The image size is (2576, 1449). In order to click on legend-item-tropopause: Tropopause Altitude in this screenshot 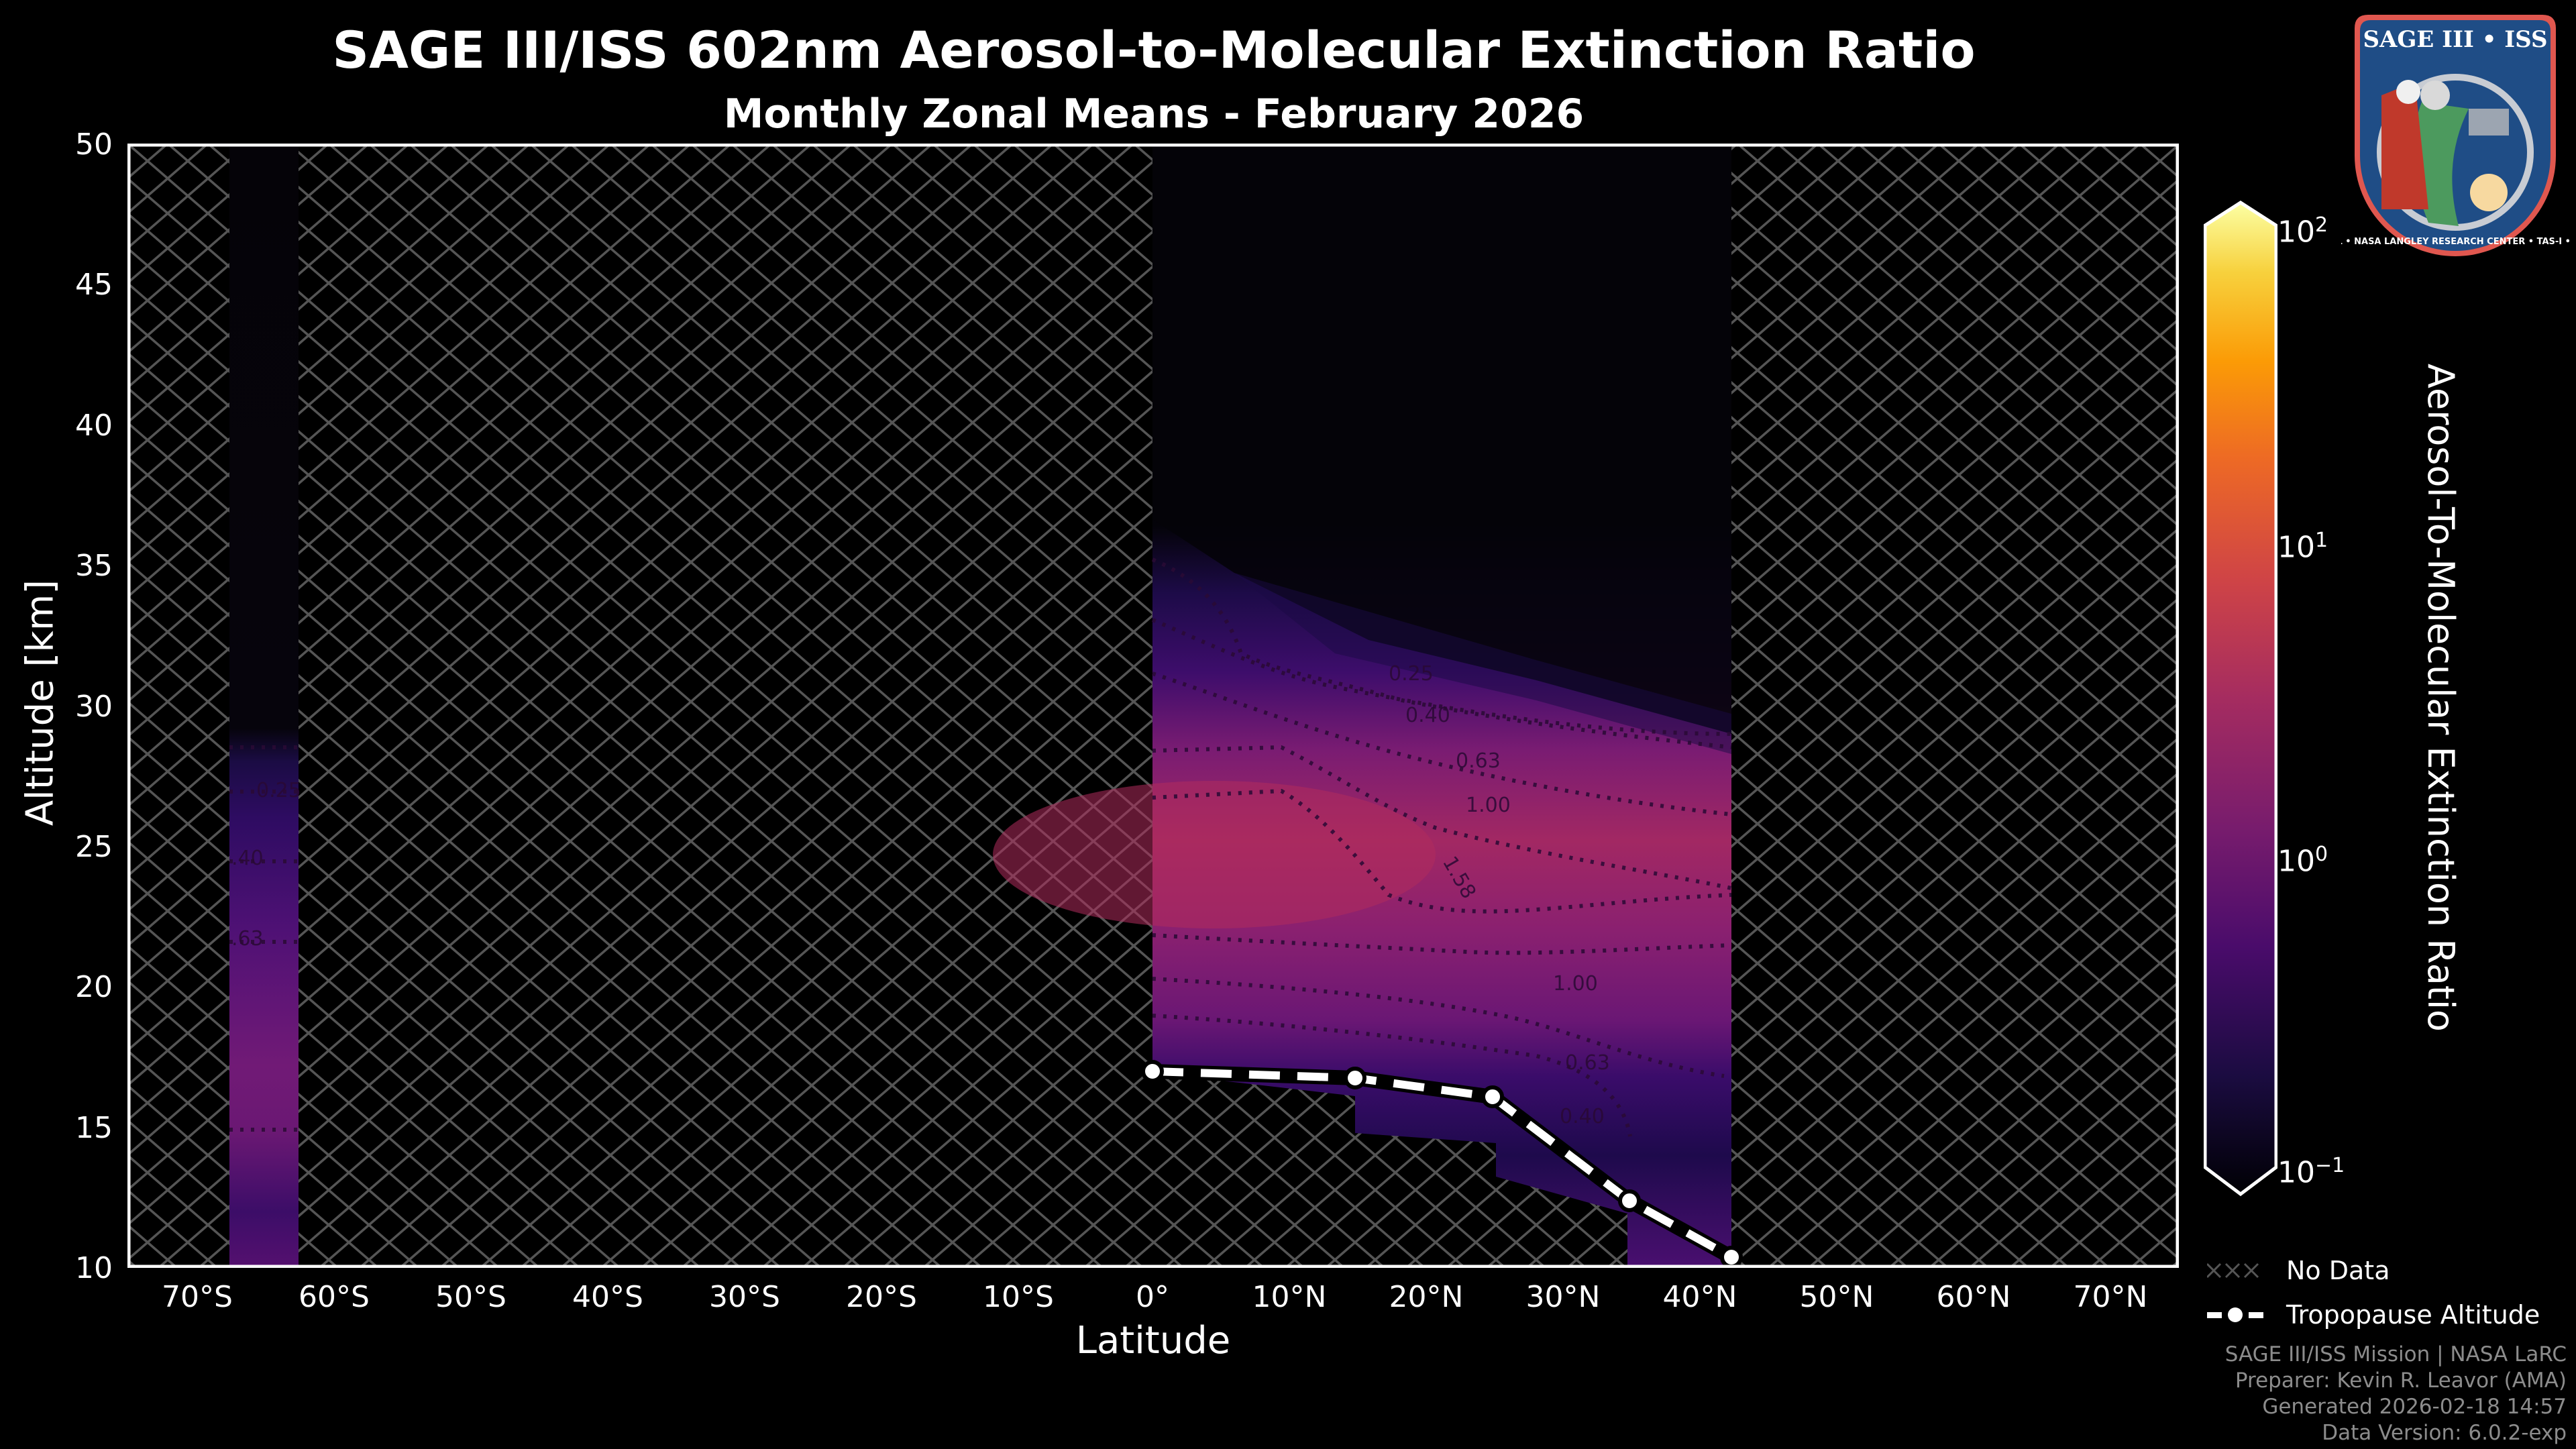, I will do `click(2373, 1315)`.